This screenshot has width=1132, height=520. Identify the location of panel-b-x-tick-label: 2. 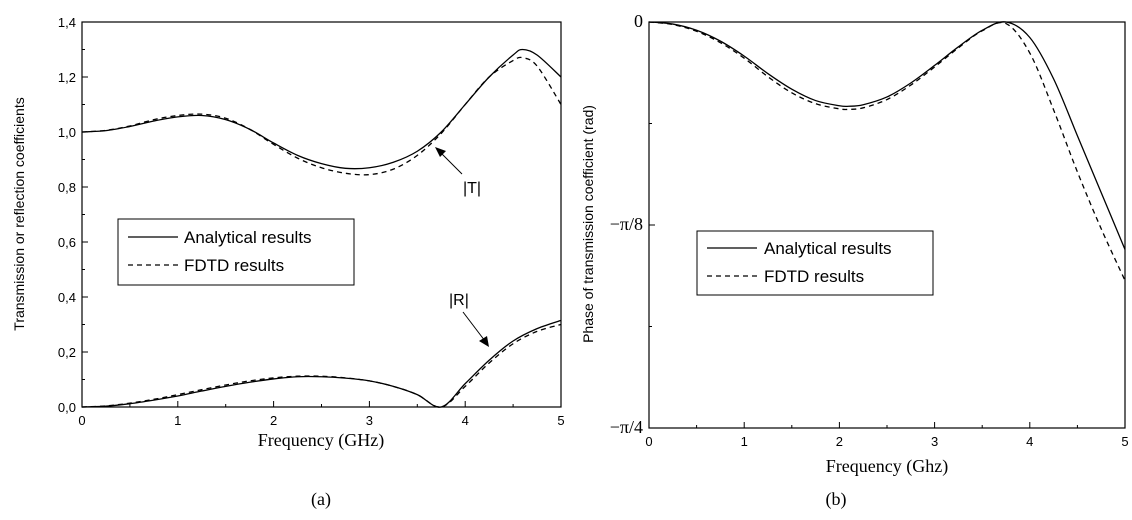
(839, 441).